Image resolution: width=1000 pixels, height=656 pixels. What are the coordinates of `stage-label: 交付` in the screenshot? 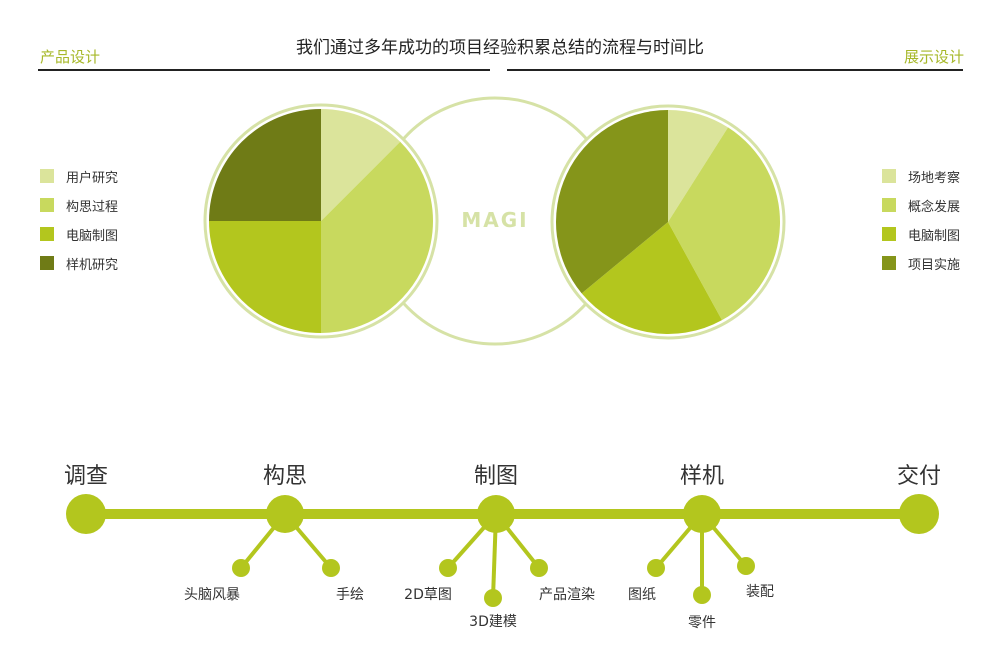 It's located at (918, 476).